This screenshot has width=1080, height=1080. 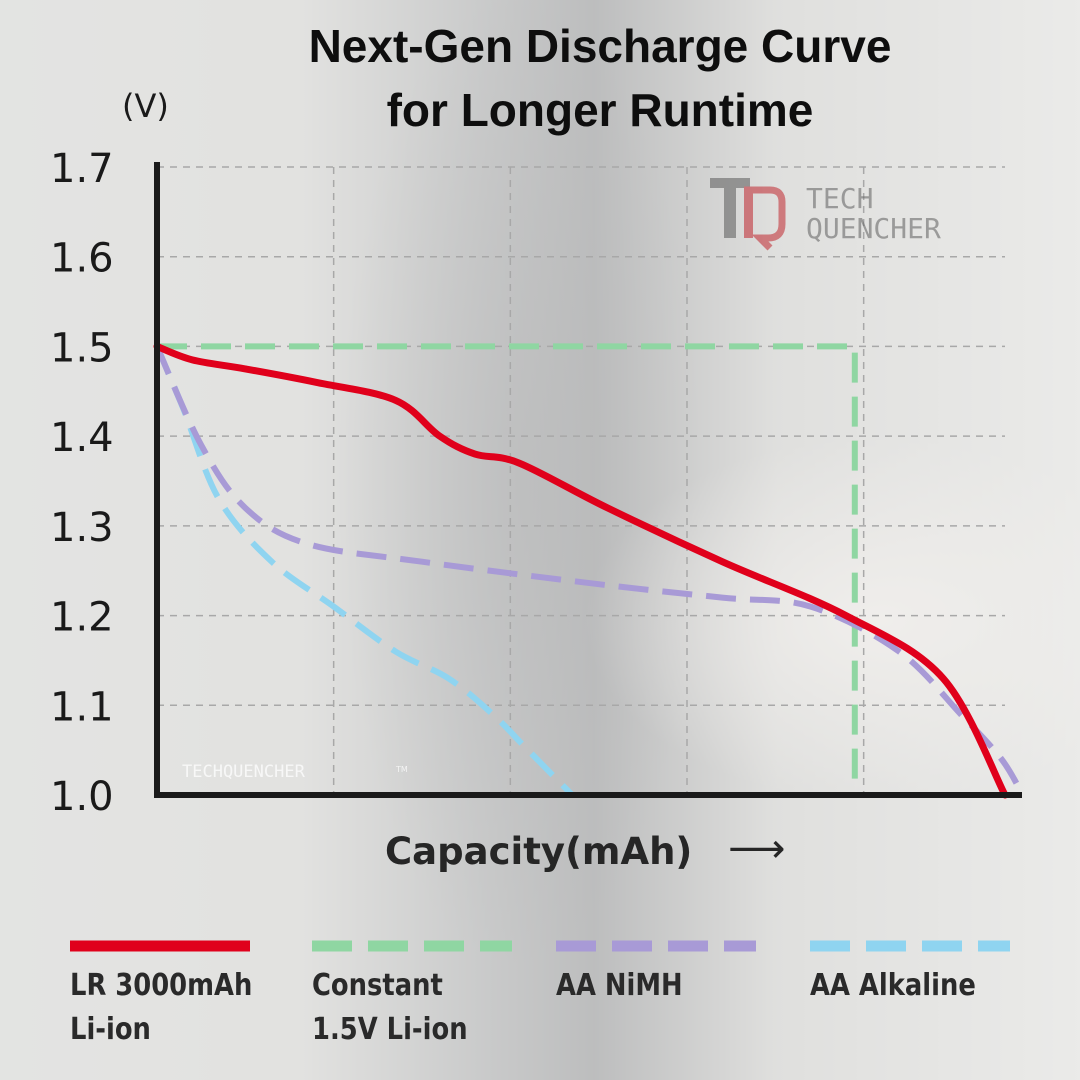 I want to click on chart-title-line-1: Next-Gen Discharge Curve, so click(x=600, y=46).